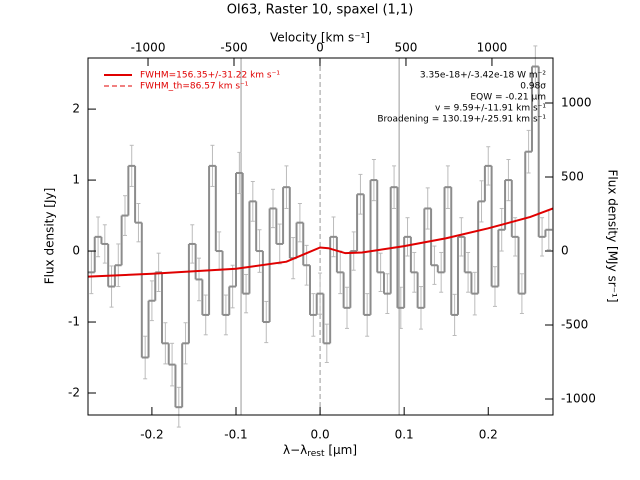  I want to click on legend-label: FWHM=156.35+/-31.22 km s⁻¹, so click(210, 76).